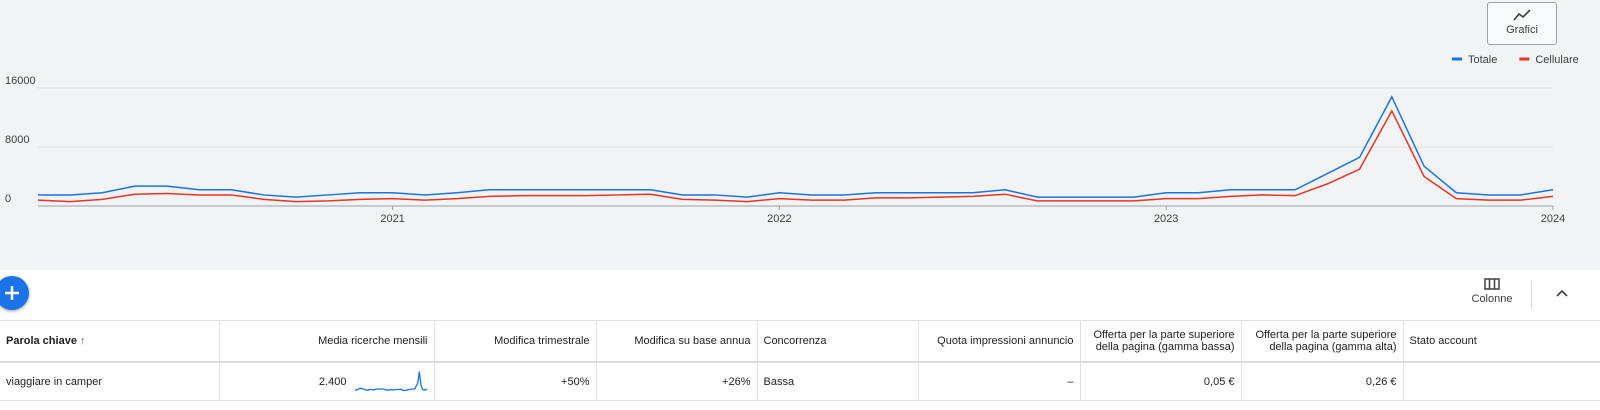  I want to click on columns-button: Colonne, so click(1492, 291).